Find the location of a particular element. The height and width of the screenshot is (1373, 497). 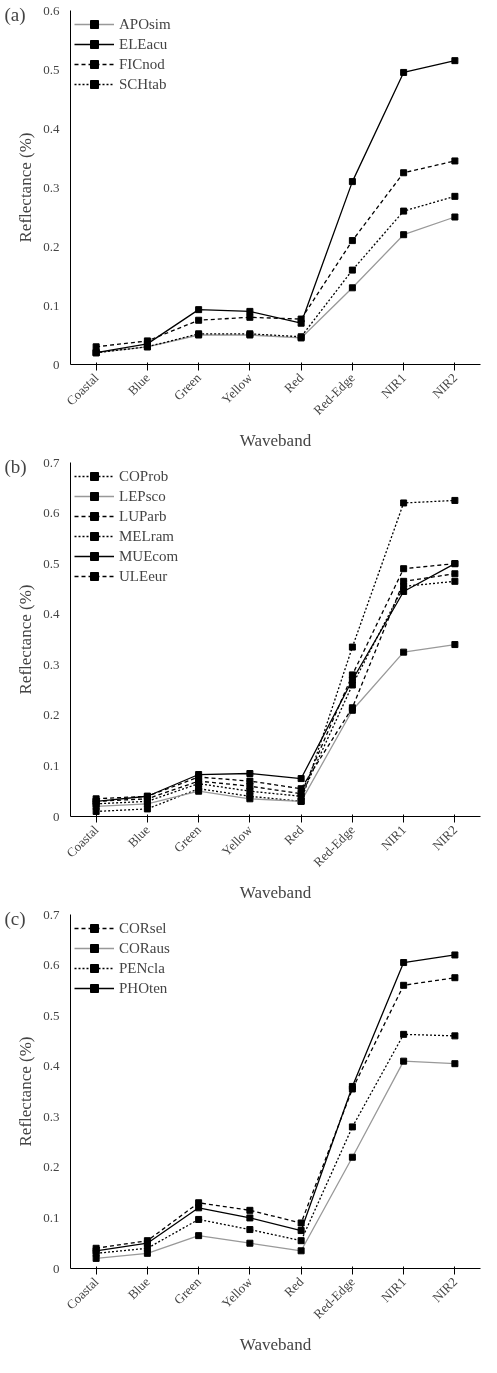

text: (b) is located at coordinates (15, 466).